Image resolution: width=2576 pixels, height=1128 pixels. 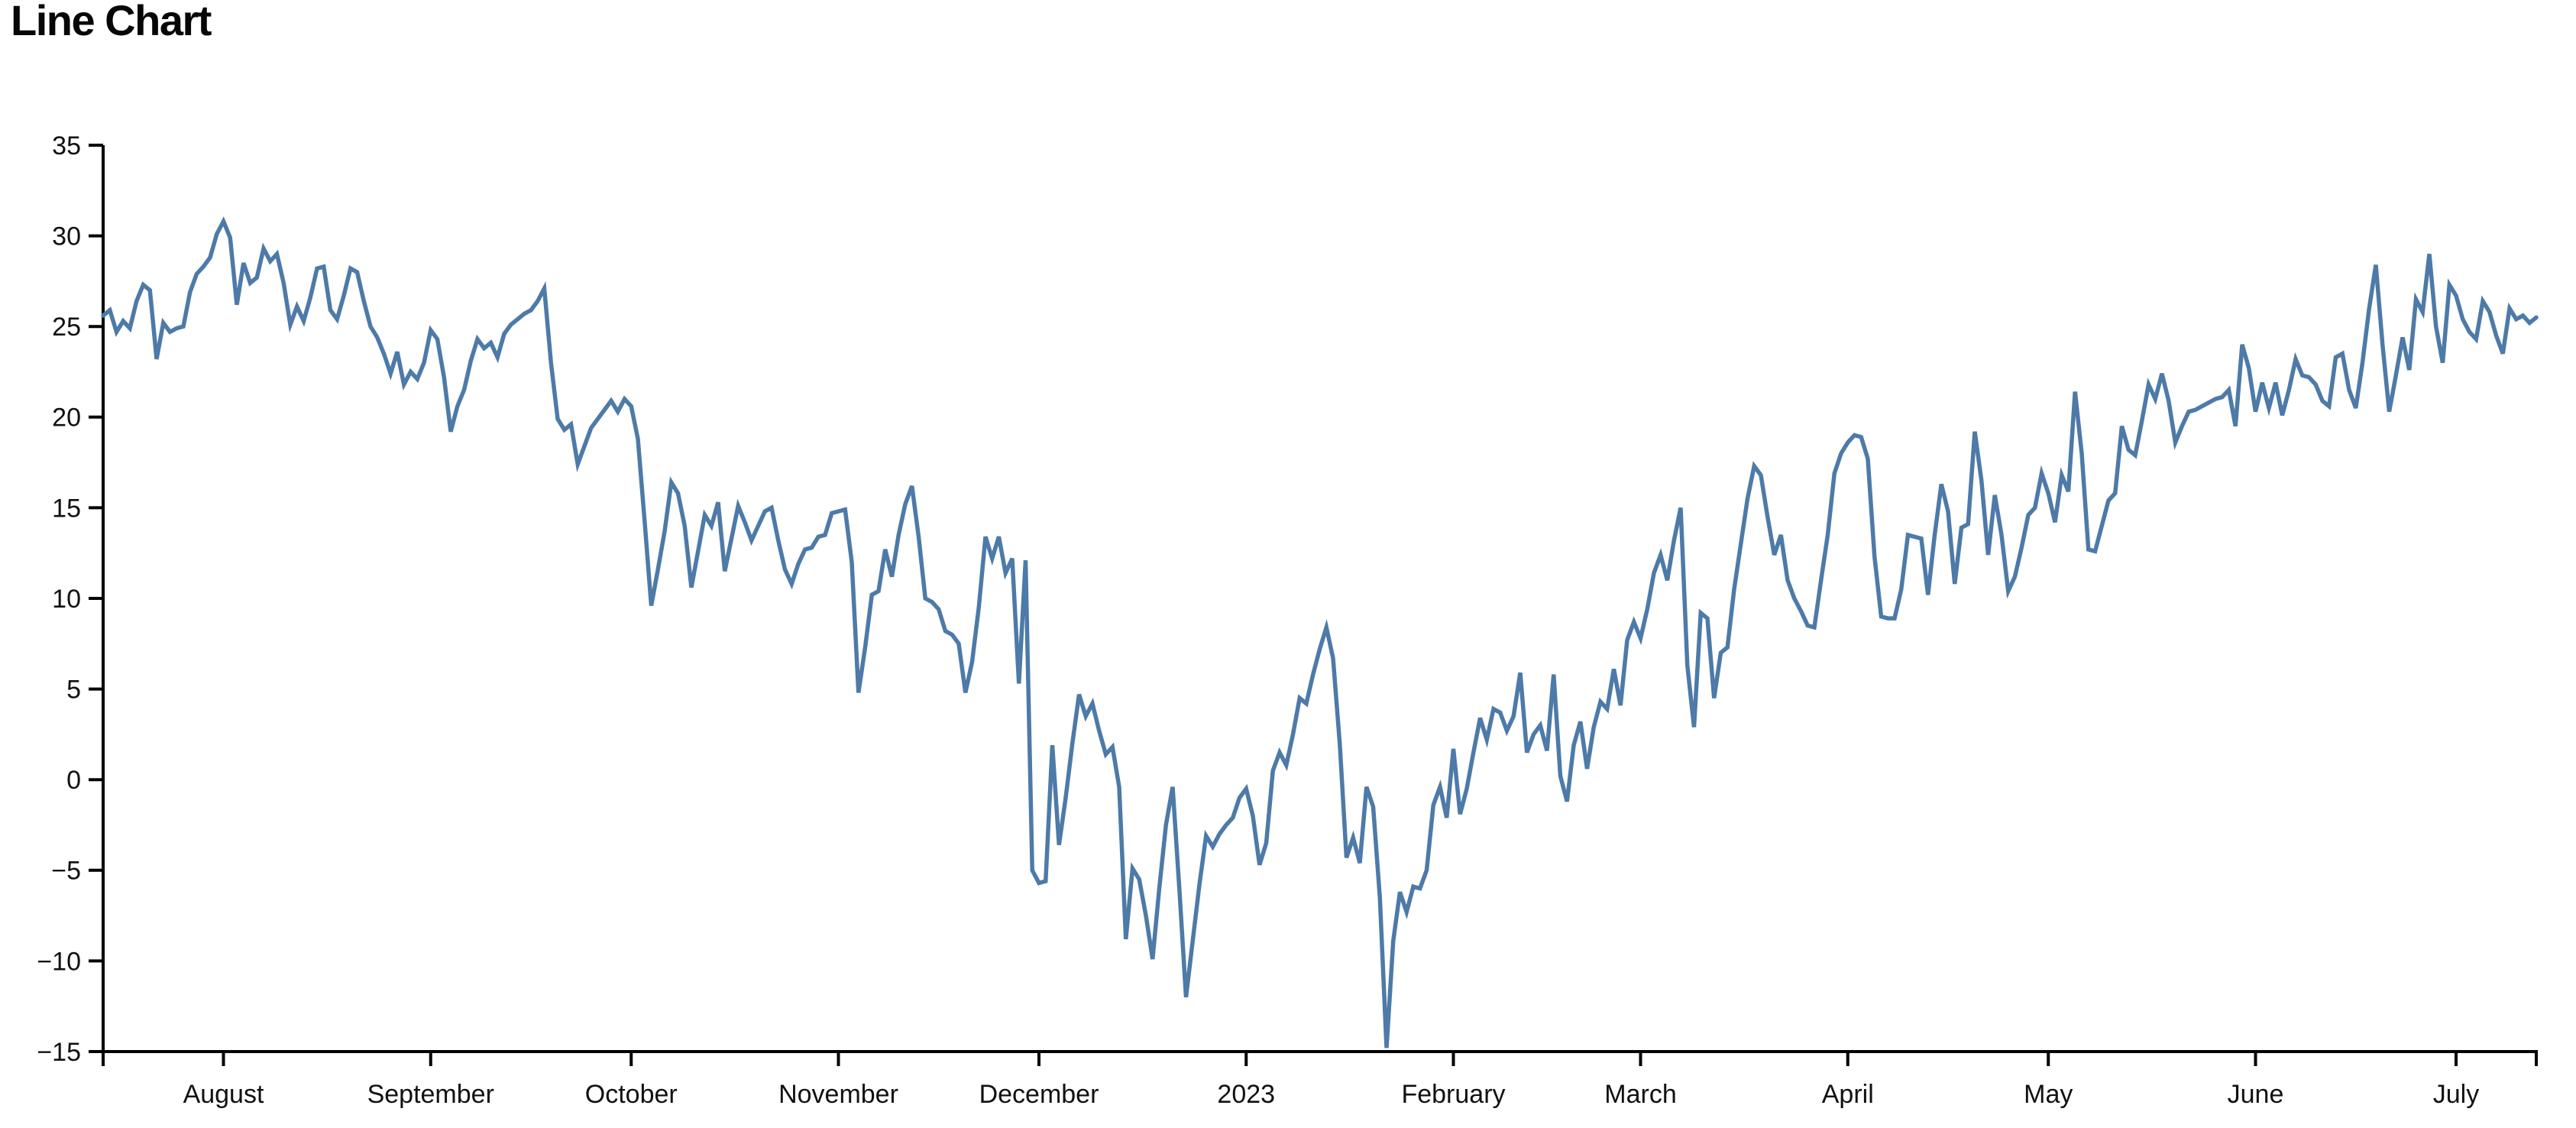 What do you see at coordinates (1039, 1095) in the screenshot?
I see `x-tick-label: December` at bounding box center [1039, 1095].